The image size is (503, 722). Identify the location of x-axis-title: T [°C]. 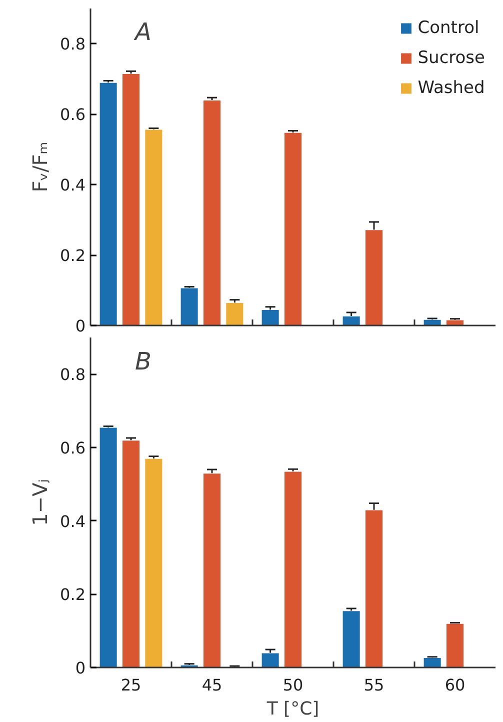
(293, 709).